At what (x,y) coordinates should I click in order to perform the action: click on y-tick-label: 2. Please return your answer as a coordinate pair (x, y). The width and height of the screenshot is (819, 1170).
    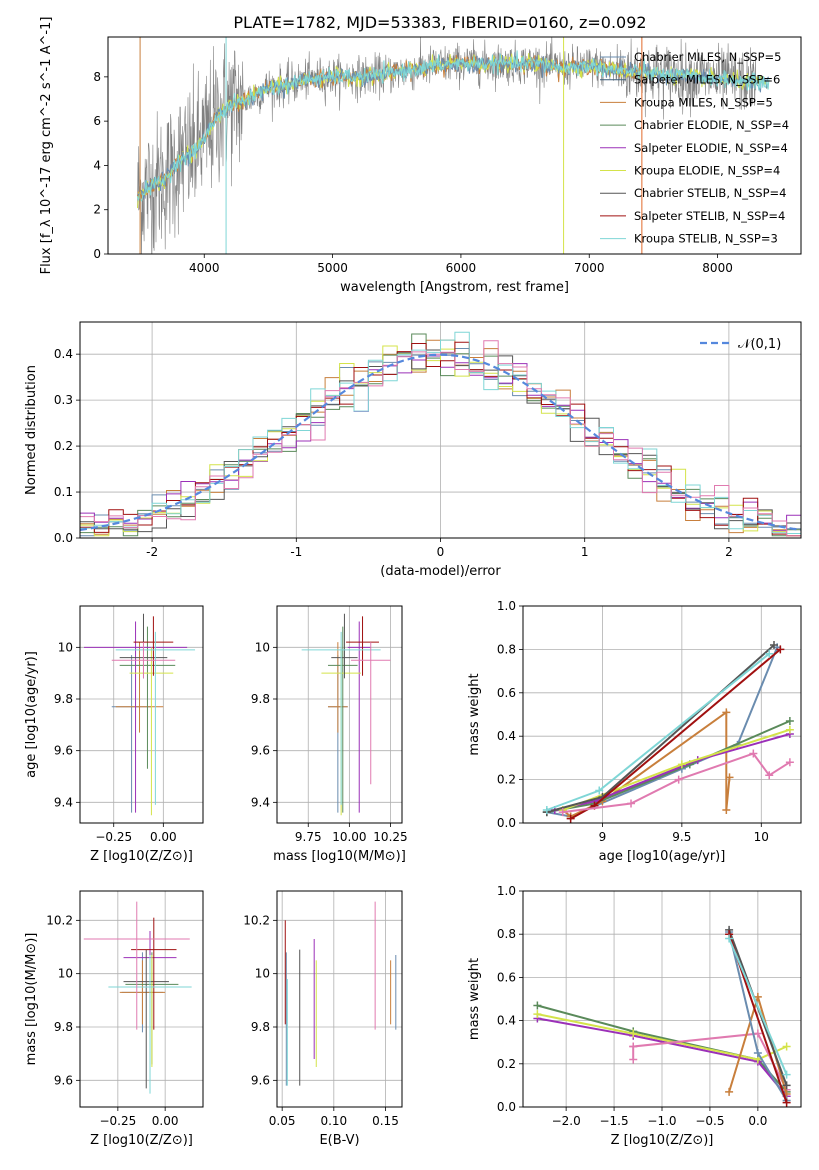
    Looking at the image, I should click on (97, 210).